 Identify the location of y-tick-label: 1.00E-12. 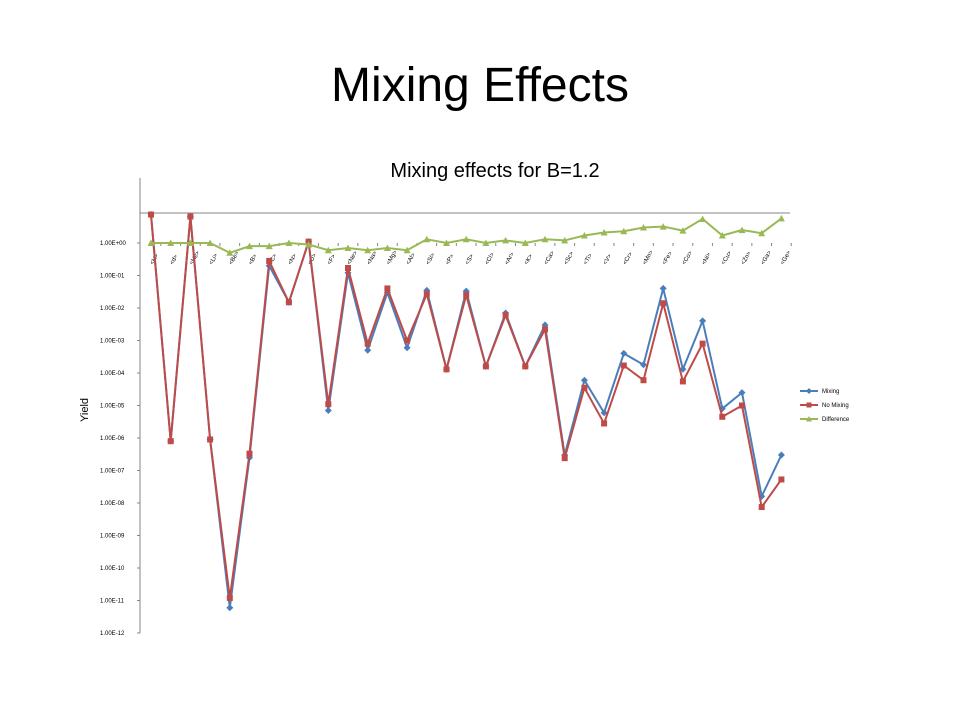
(112, 634).